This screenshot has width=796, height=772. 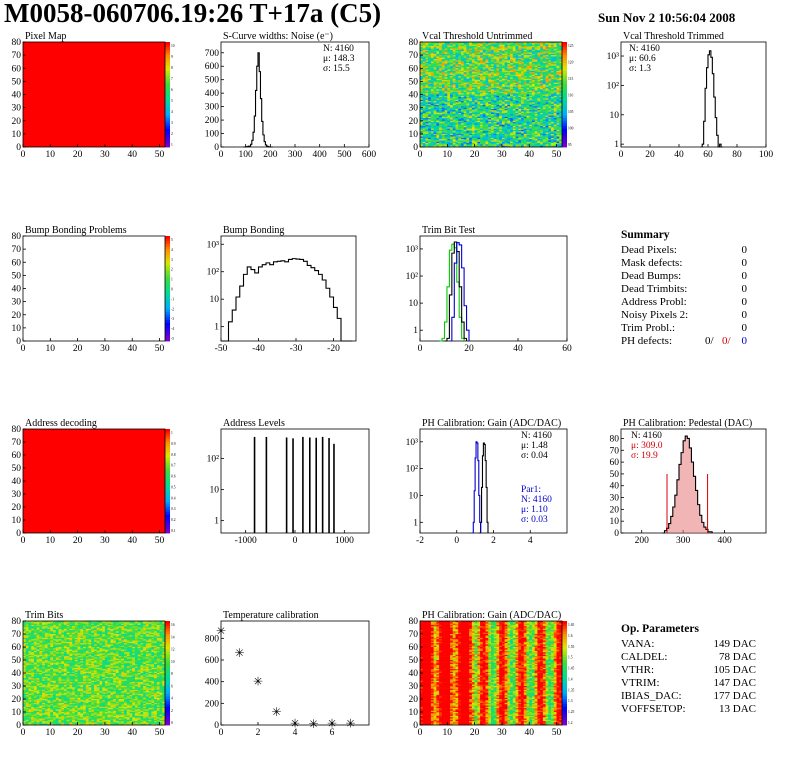 I want to click on palette-tick-label: 100, so click(x=571, y=129).